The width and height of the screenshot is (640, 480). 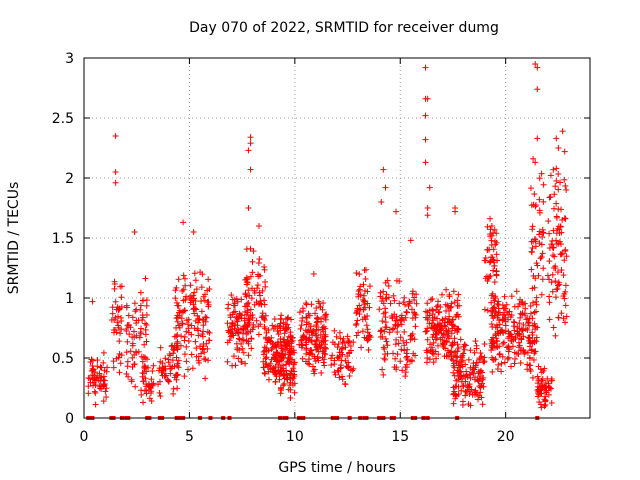 I want to click on y-tick-label: 0.5, so click(x=63, y=359).